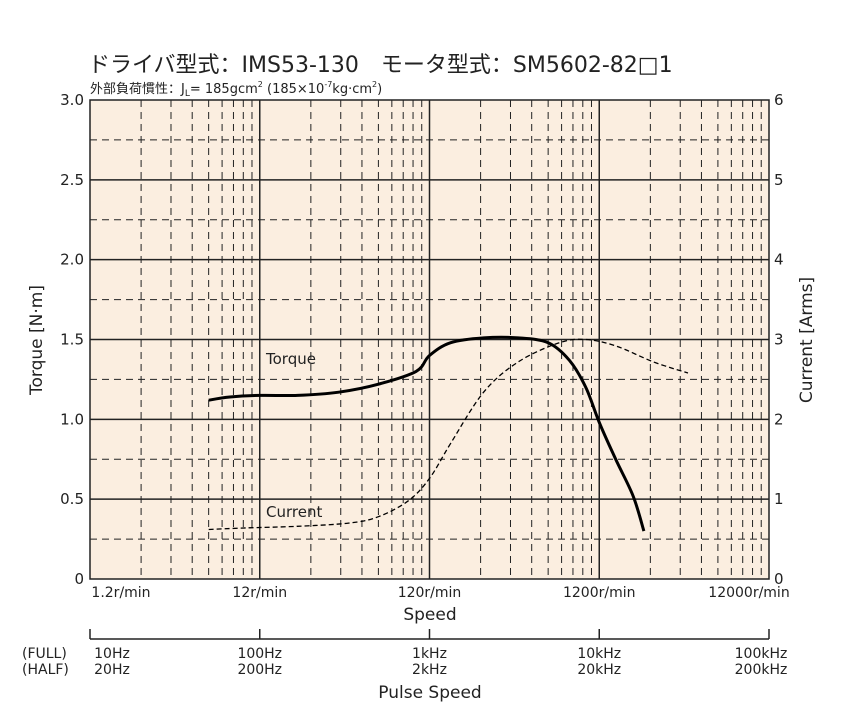 This screenshot has height=720, width=850. What do you see at coordinates (137, 89) in the screenshot?
I see `subtitle-prefix: 外部負荷慣性：J` at bounding box center [137, 89].